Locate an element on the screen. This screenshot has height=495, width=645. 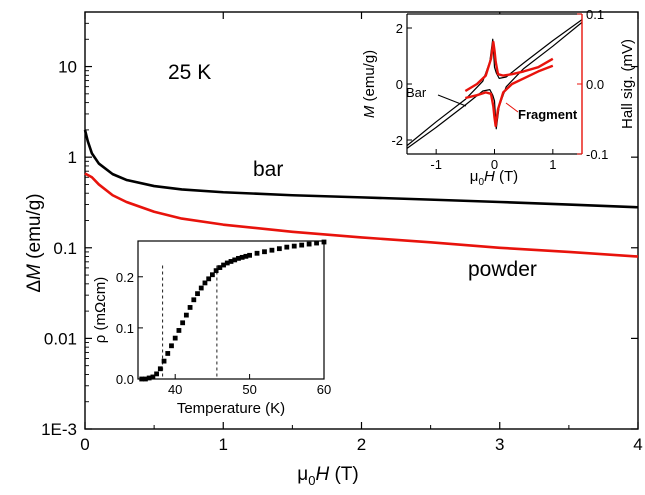
inset-hysteresis-x-title-sub: 0 is located at coordinates (481, 182).